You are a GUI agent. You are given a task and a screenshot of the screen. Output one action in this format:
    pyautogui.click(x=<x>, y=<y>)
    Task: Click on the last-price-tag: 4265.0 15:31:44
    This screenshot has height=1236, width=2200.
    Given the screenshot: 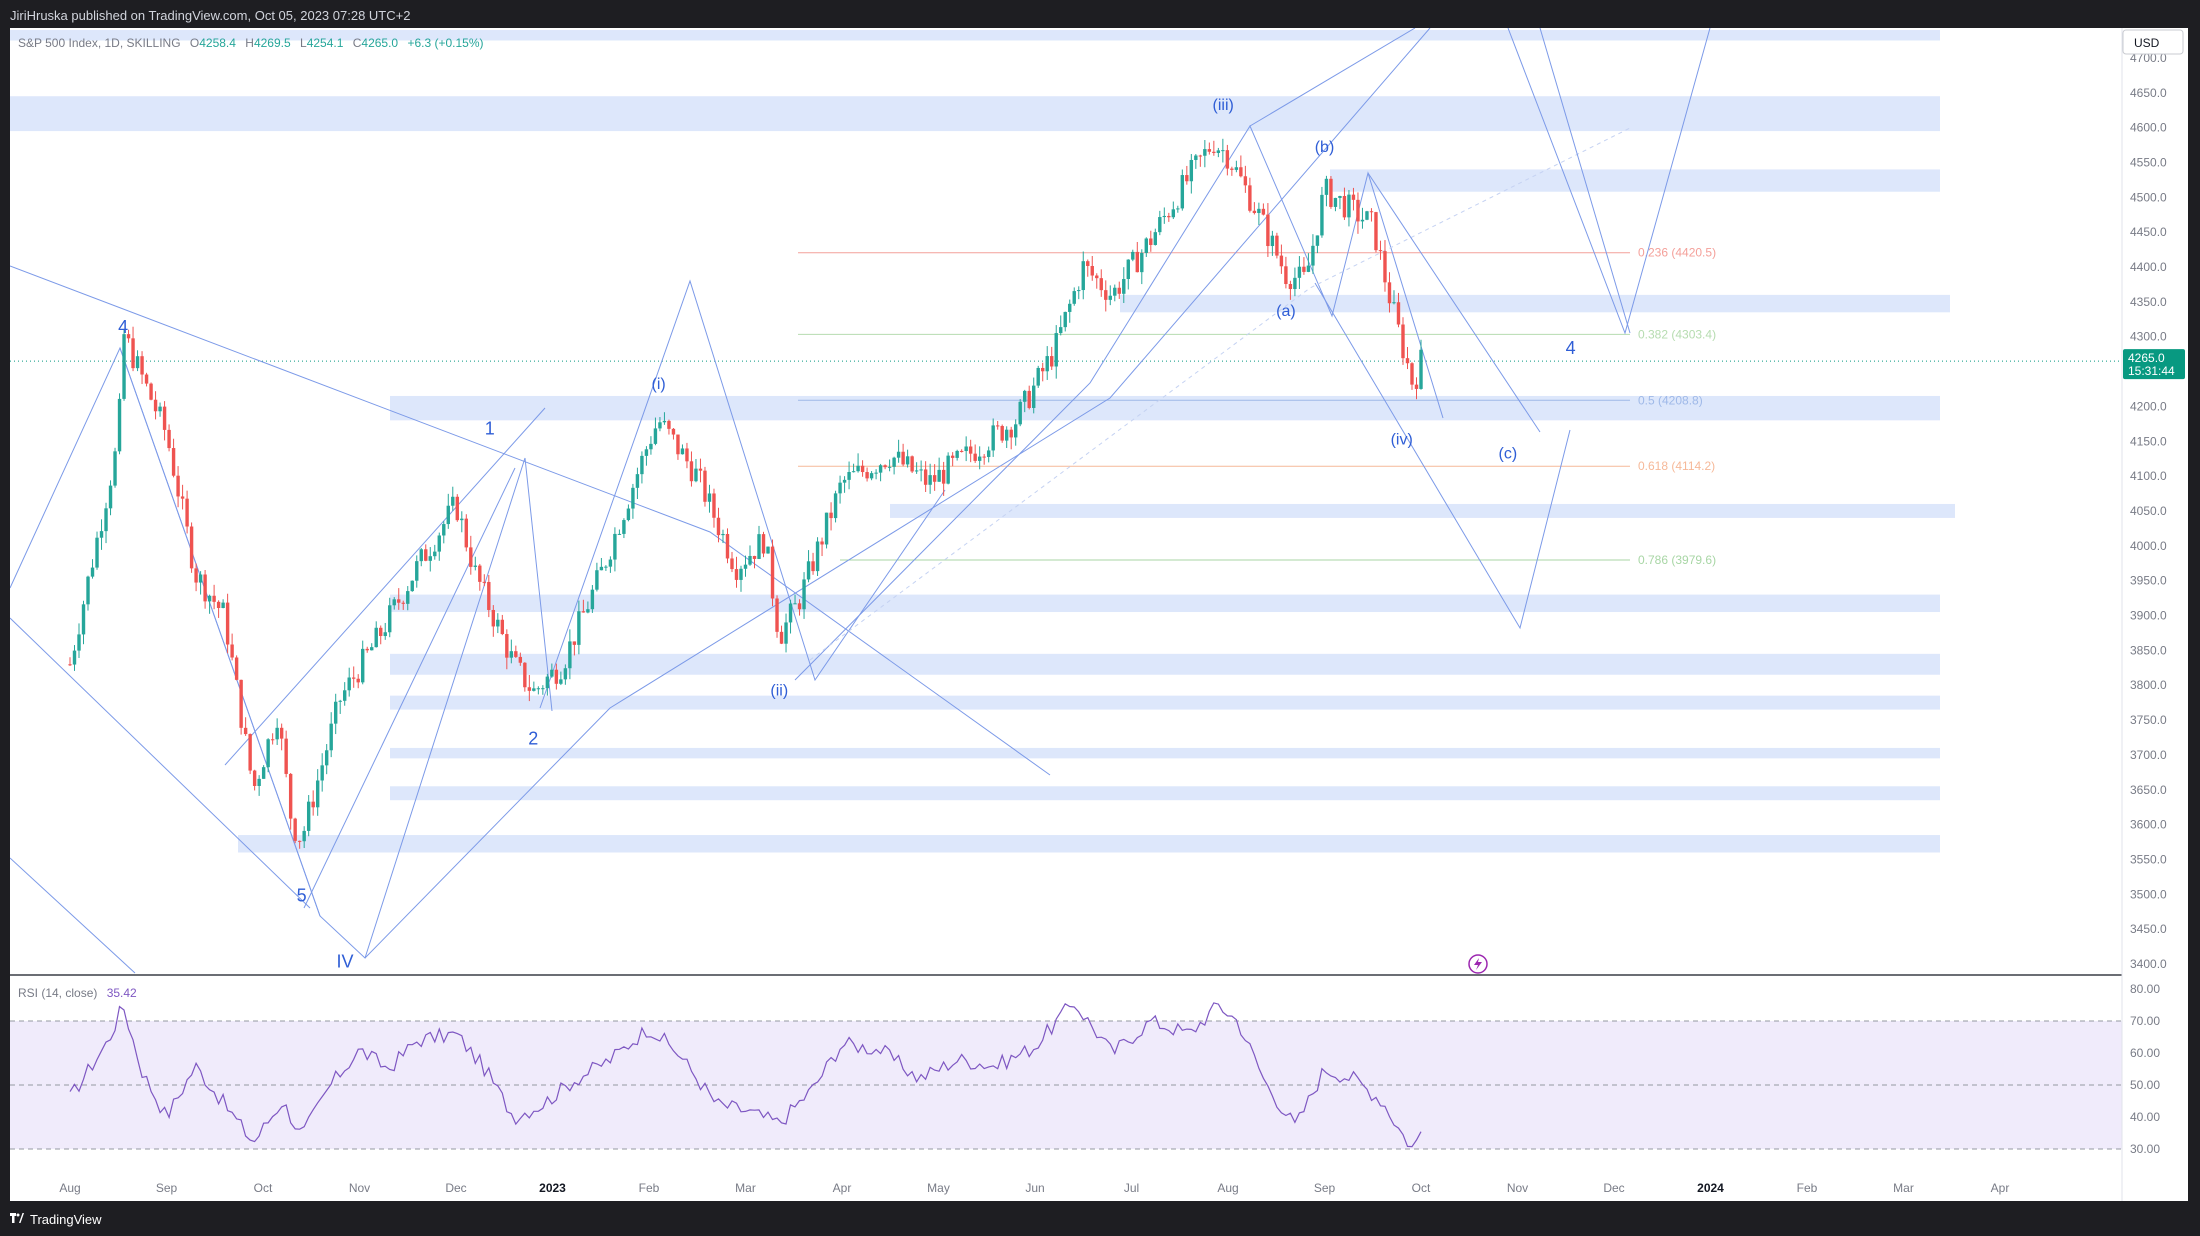 What is the action you would take?
    pyautogui.click(x=2154, y=364)
    